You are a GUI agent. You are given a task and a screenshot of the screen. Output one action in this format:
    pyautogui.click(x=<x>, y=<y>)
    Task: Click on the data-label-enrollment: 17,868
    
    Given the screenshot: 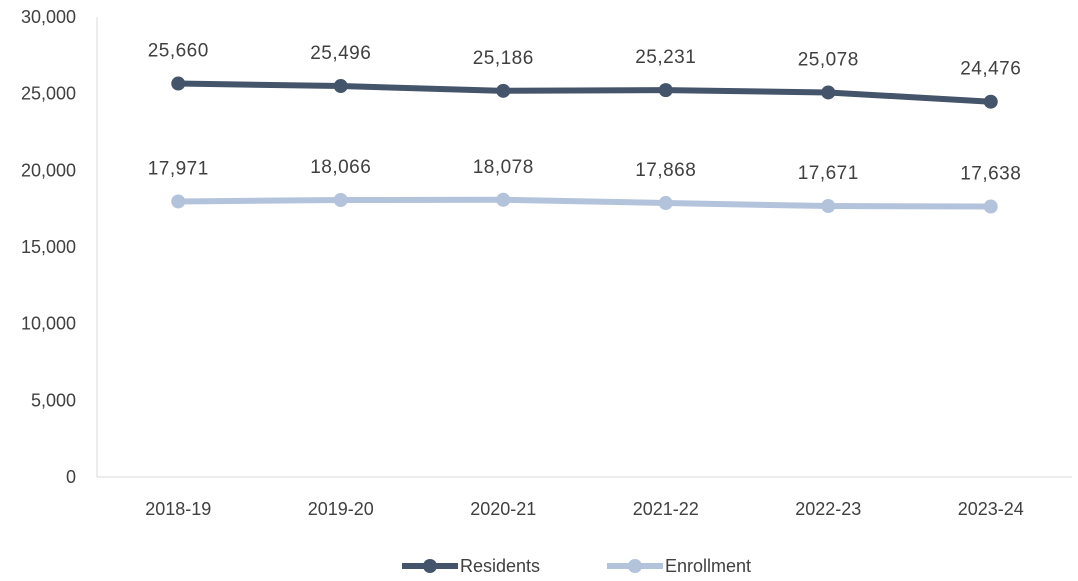 What is the action you would take?
    pyautogui.click(x=665, y=170)
    